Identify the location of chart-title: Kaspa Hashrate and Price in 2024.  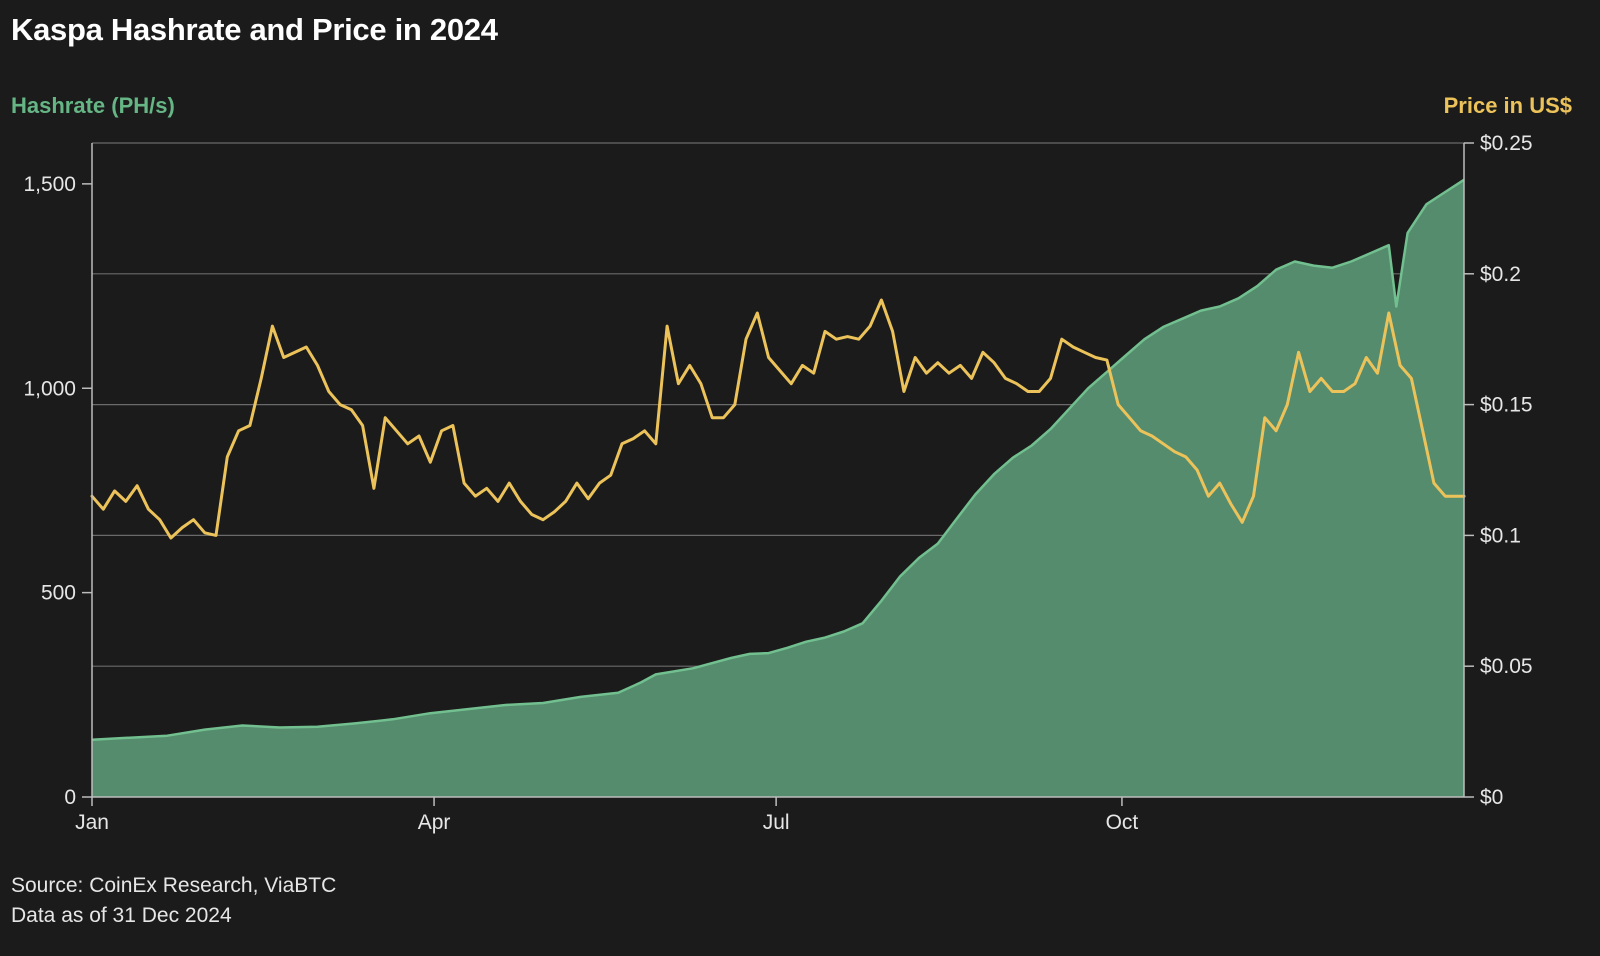
(254, 29).